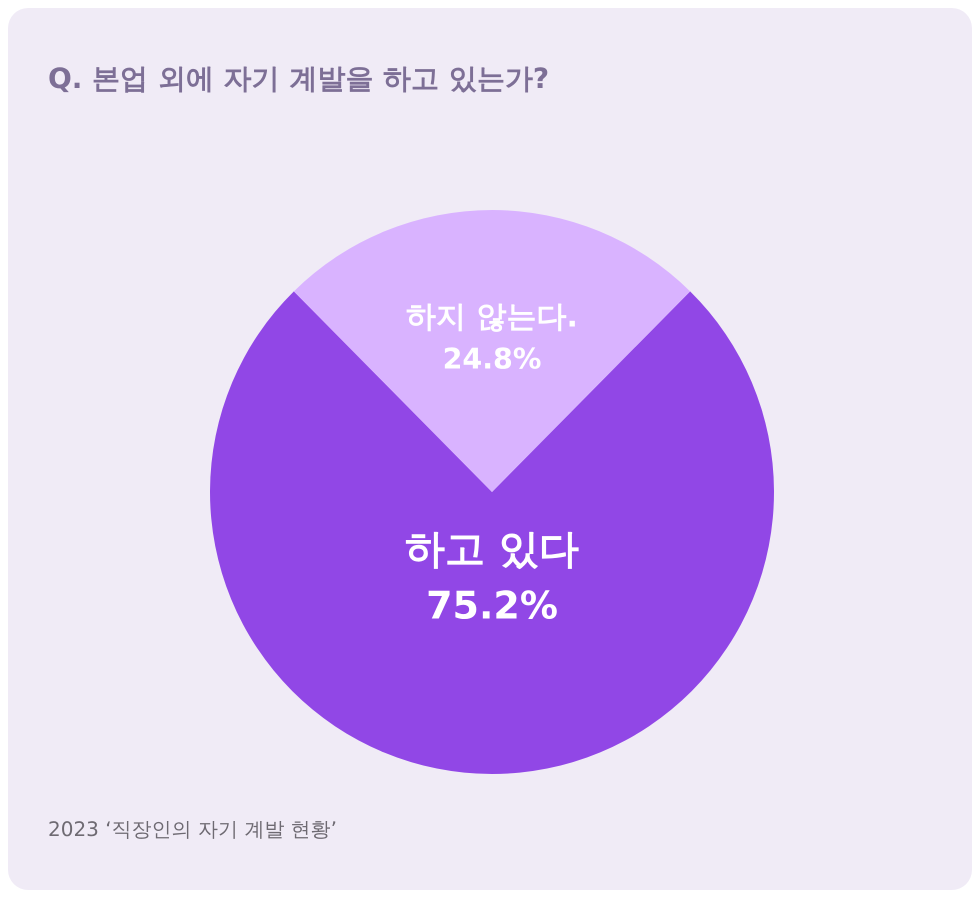 This screenshot has width=980, height=898. I want to click on pie-slice, so click(492, 351).